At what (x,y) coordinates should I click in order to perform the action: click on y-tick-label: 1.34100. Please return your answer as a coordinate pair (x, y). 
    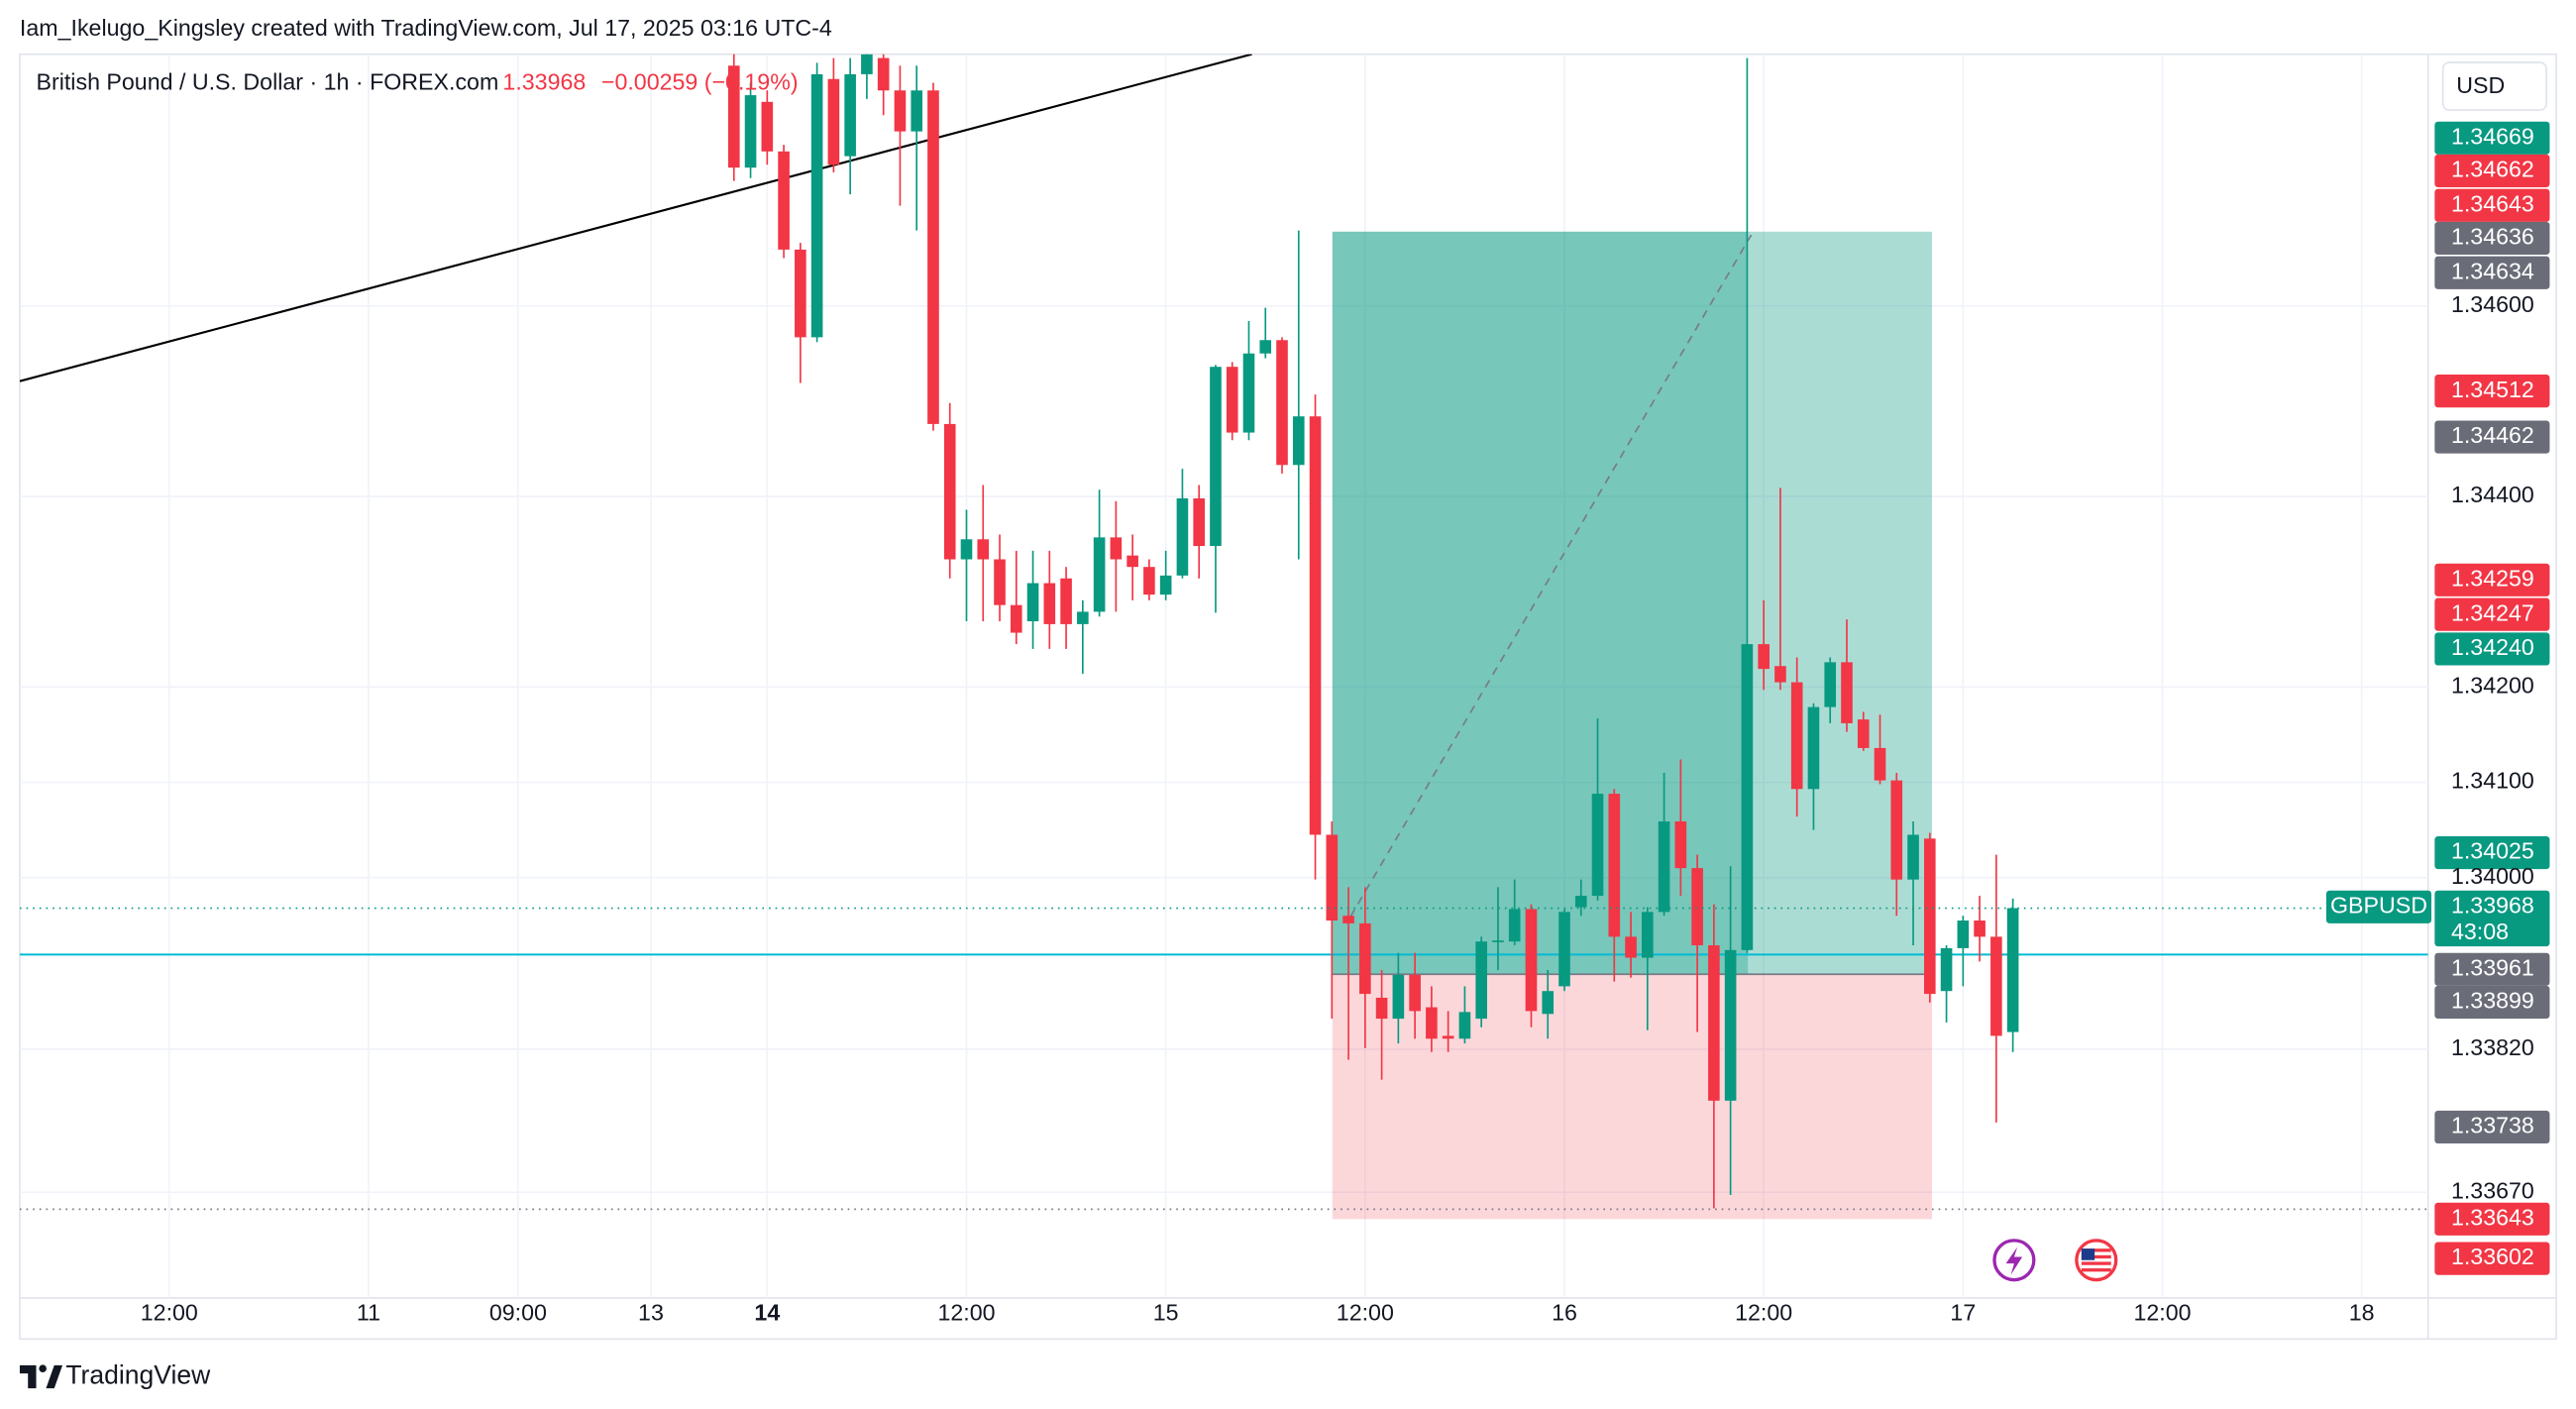
    Looking at the image, I should click on (2492, 781).